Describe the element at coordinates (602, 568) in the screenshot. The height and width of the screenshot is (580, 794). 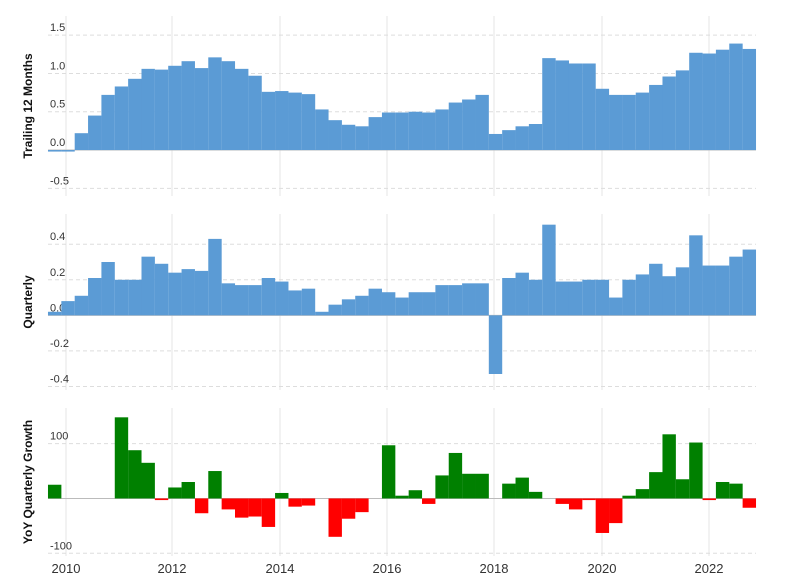
I see `x-tick-label: 2020` at that location.